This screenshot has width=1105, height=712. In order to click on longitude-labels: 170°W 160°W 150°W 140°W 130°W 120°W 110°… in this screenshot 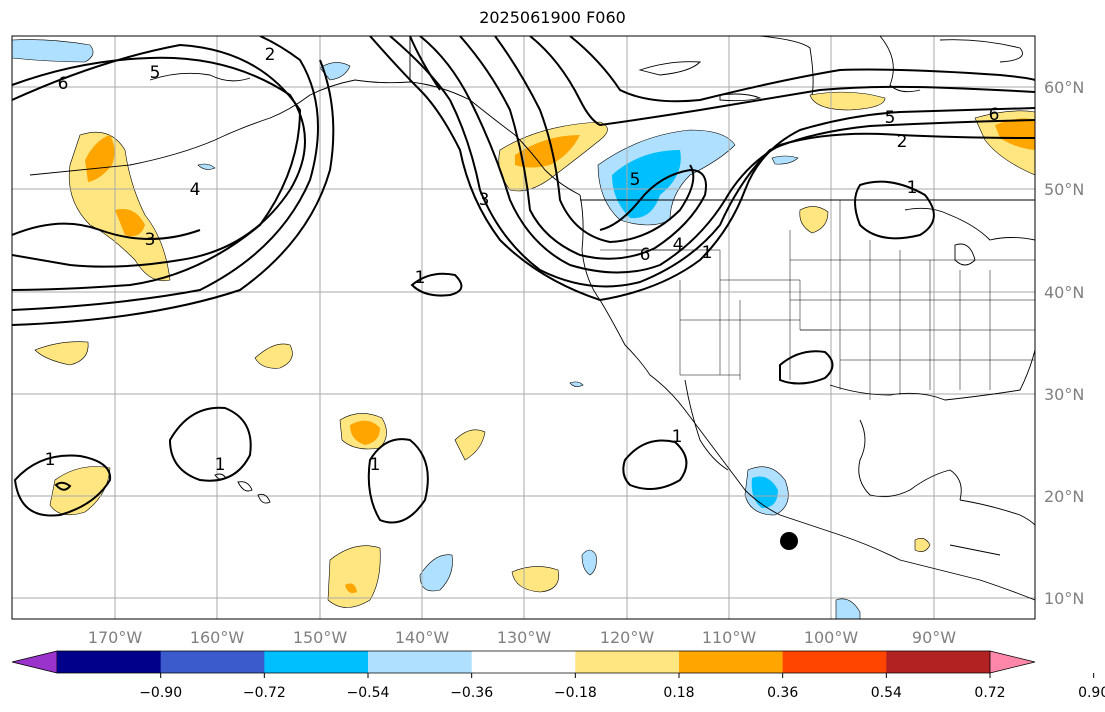, I will do `click(522, 637)`.